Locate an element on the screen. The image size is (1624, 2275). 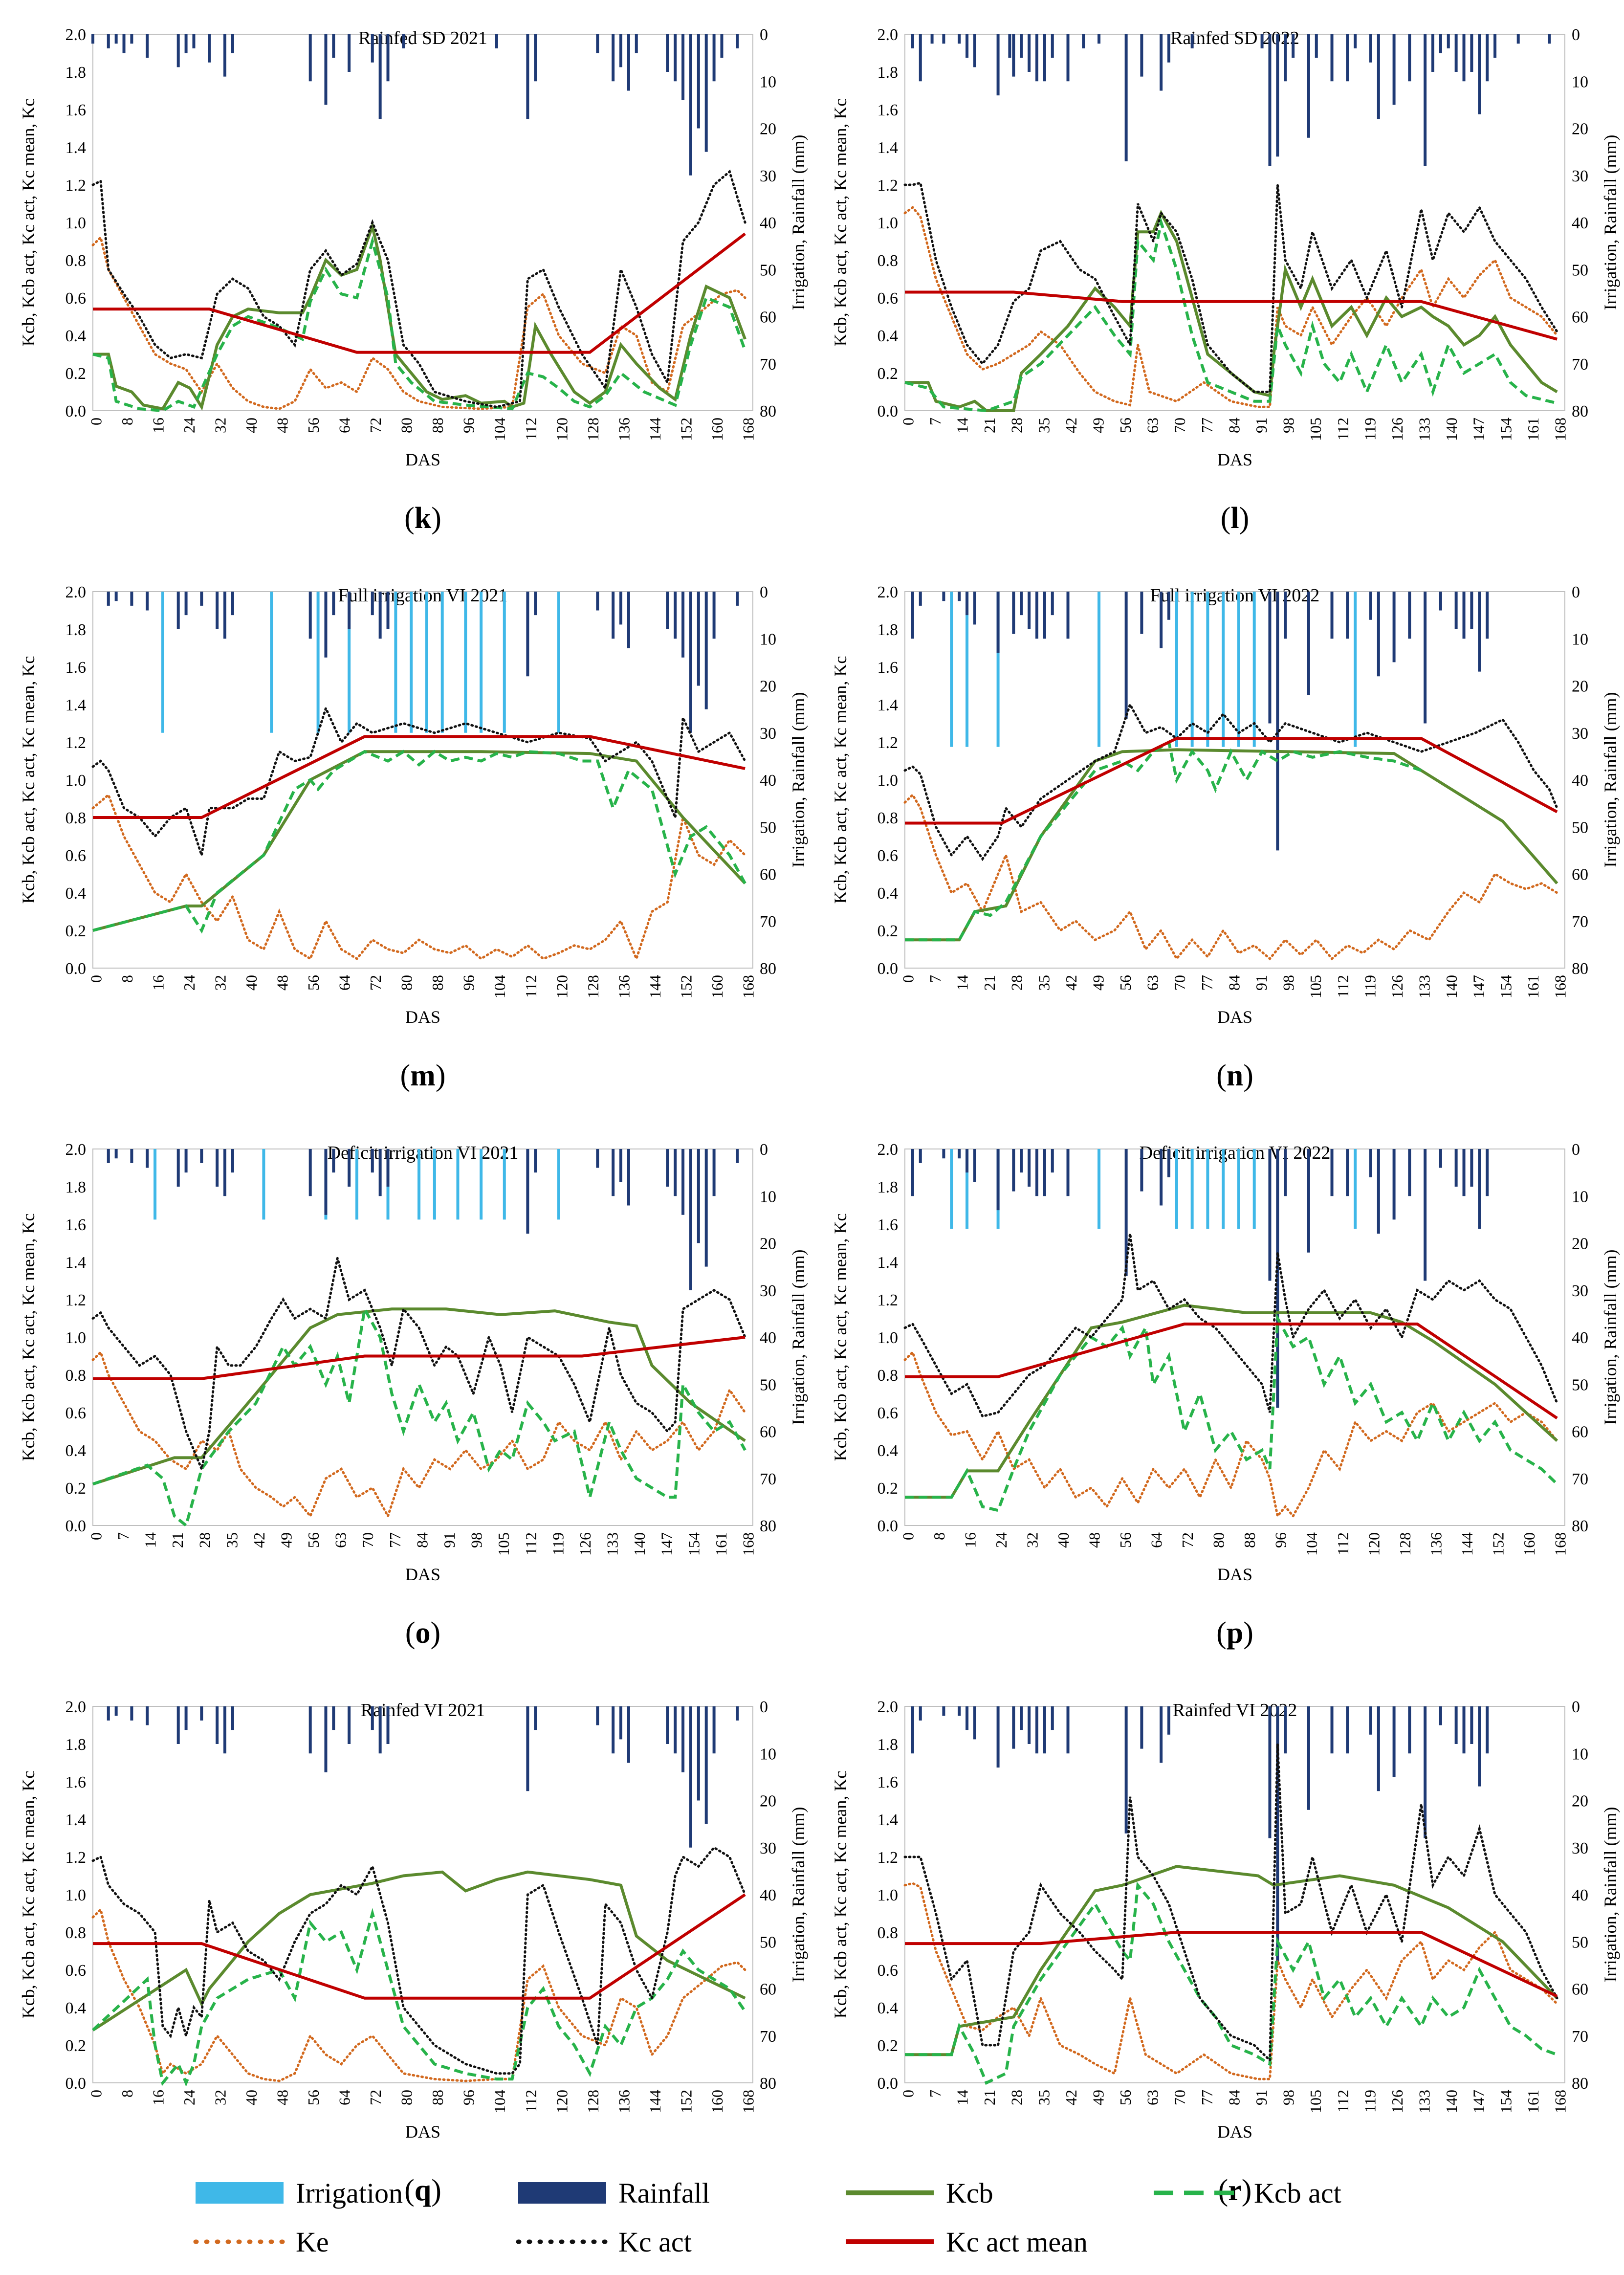
x-tick-label: 40 is located at coordinates (251, 425).